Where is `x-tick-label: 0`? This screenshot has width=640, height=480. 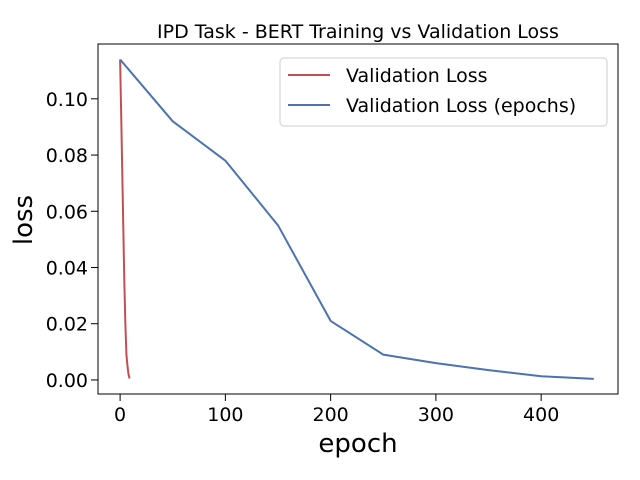 x-tick-label: 0 is located at coordinates (120, 415).